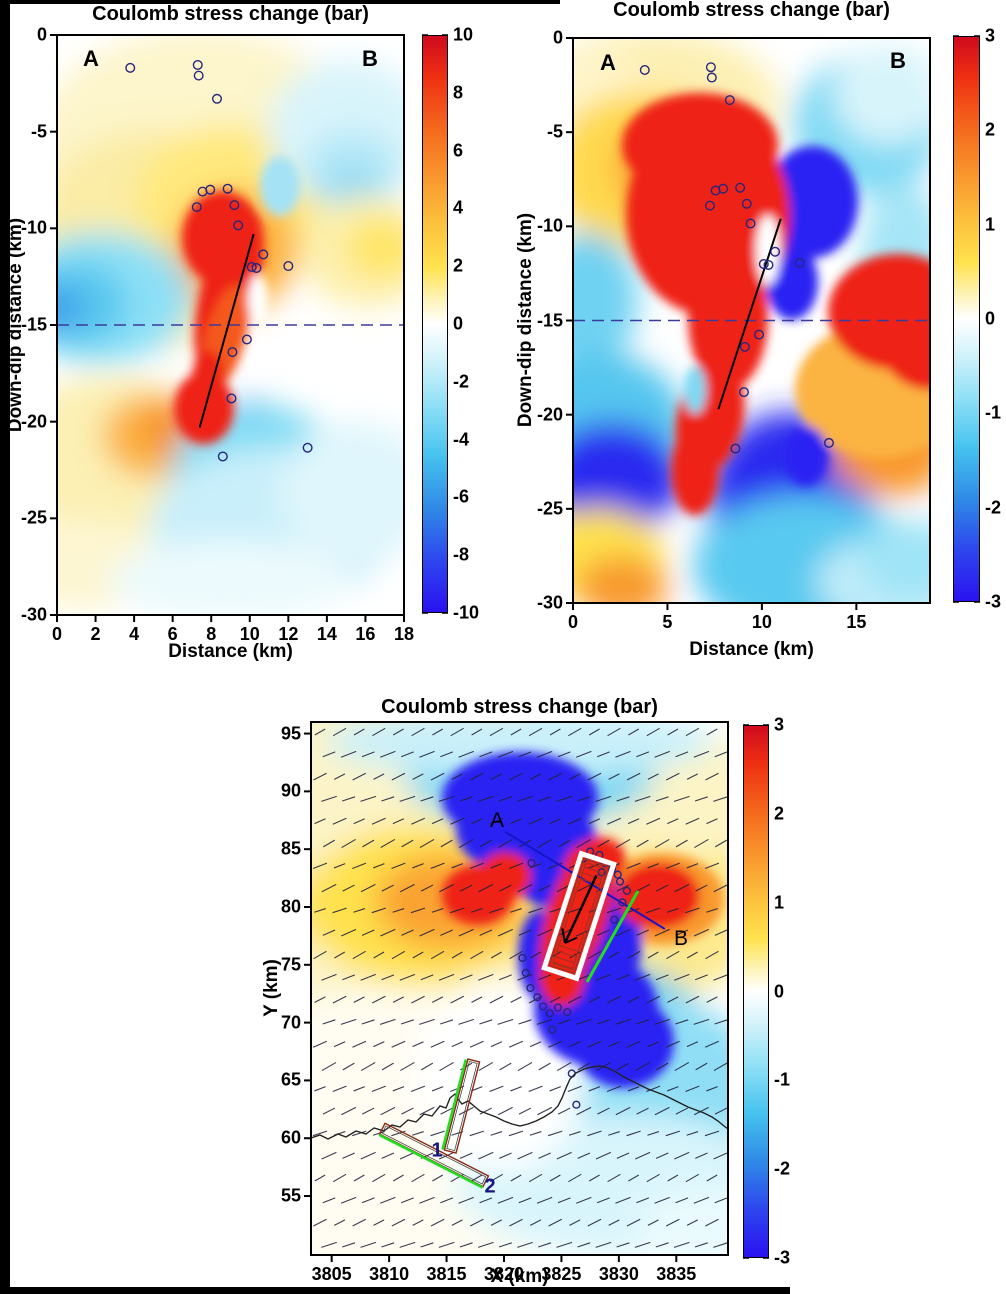  What do you see at coordinates (230, 14) in the screenshot?
I see `panel-title-cross-section-left: Coulomb stress change (bar)` at bounding box center [230, 14].